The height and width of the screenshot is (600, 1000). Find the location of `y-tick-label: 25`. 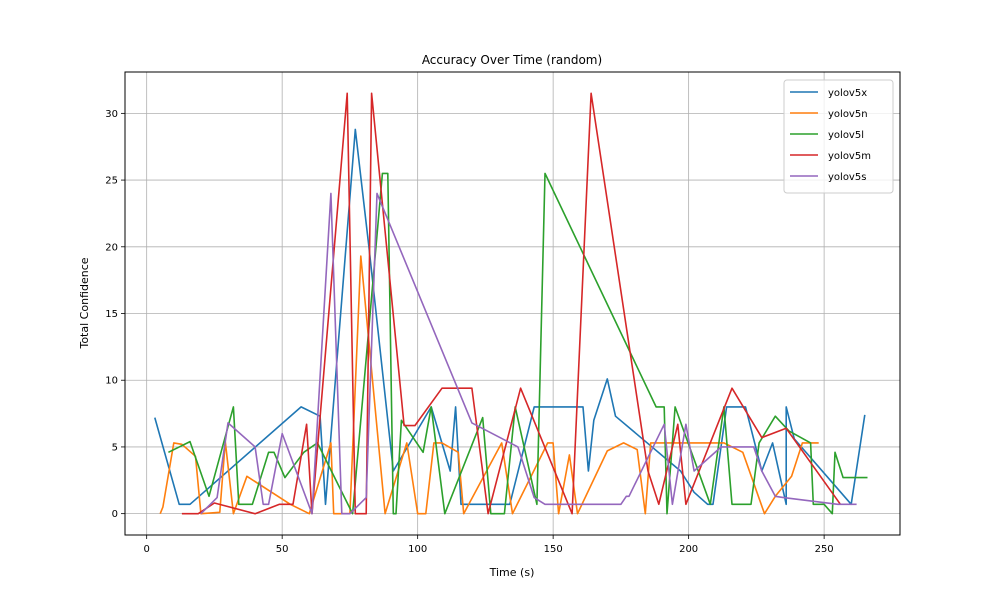

y-tick-label: 25 is located at coordinates (111, 181).